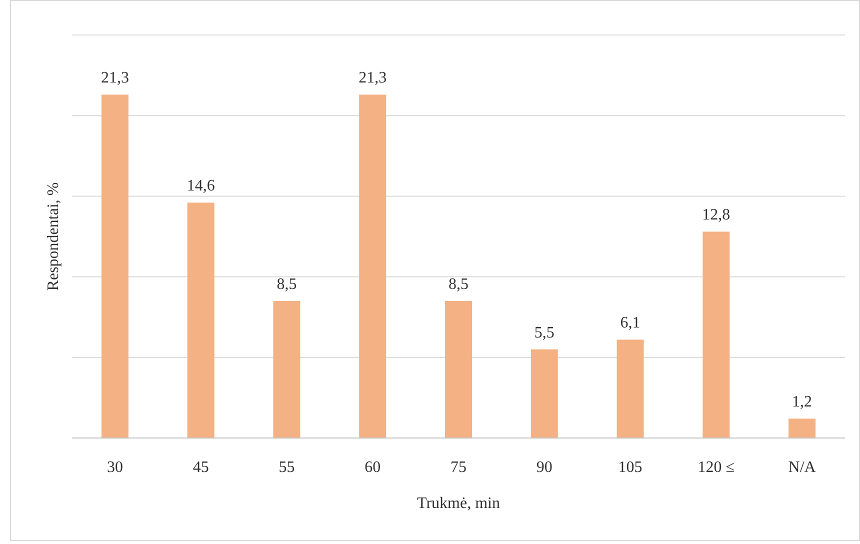 Image resolution: width=860 pixels, height=544 pixels. What do you see at coordinates (200, 186) in the screenshot?
I see `data-label: 14,6` at bounding box center [200, 186].